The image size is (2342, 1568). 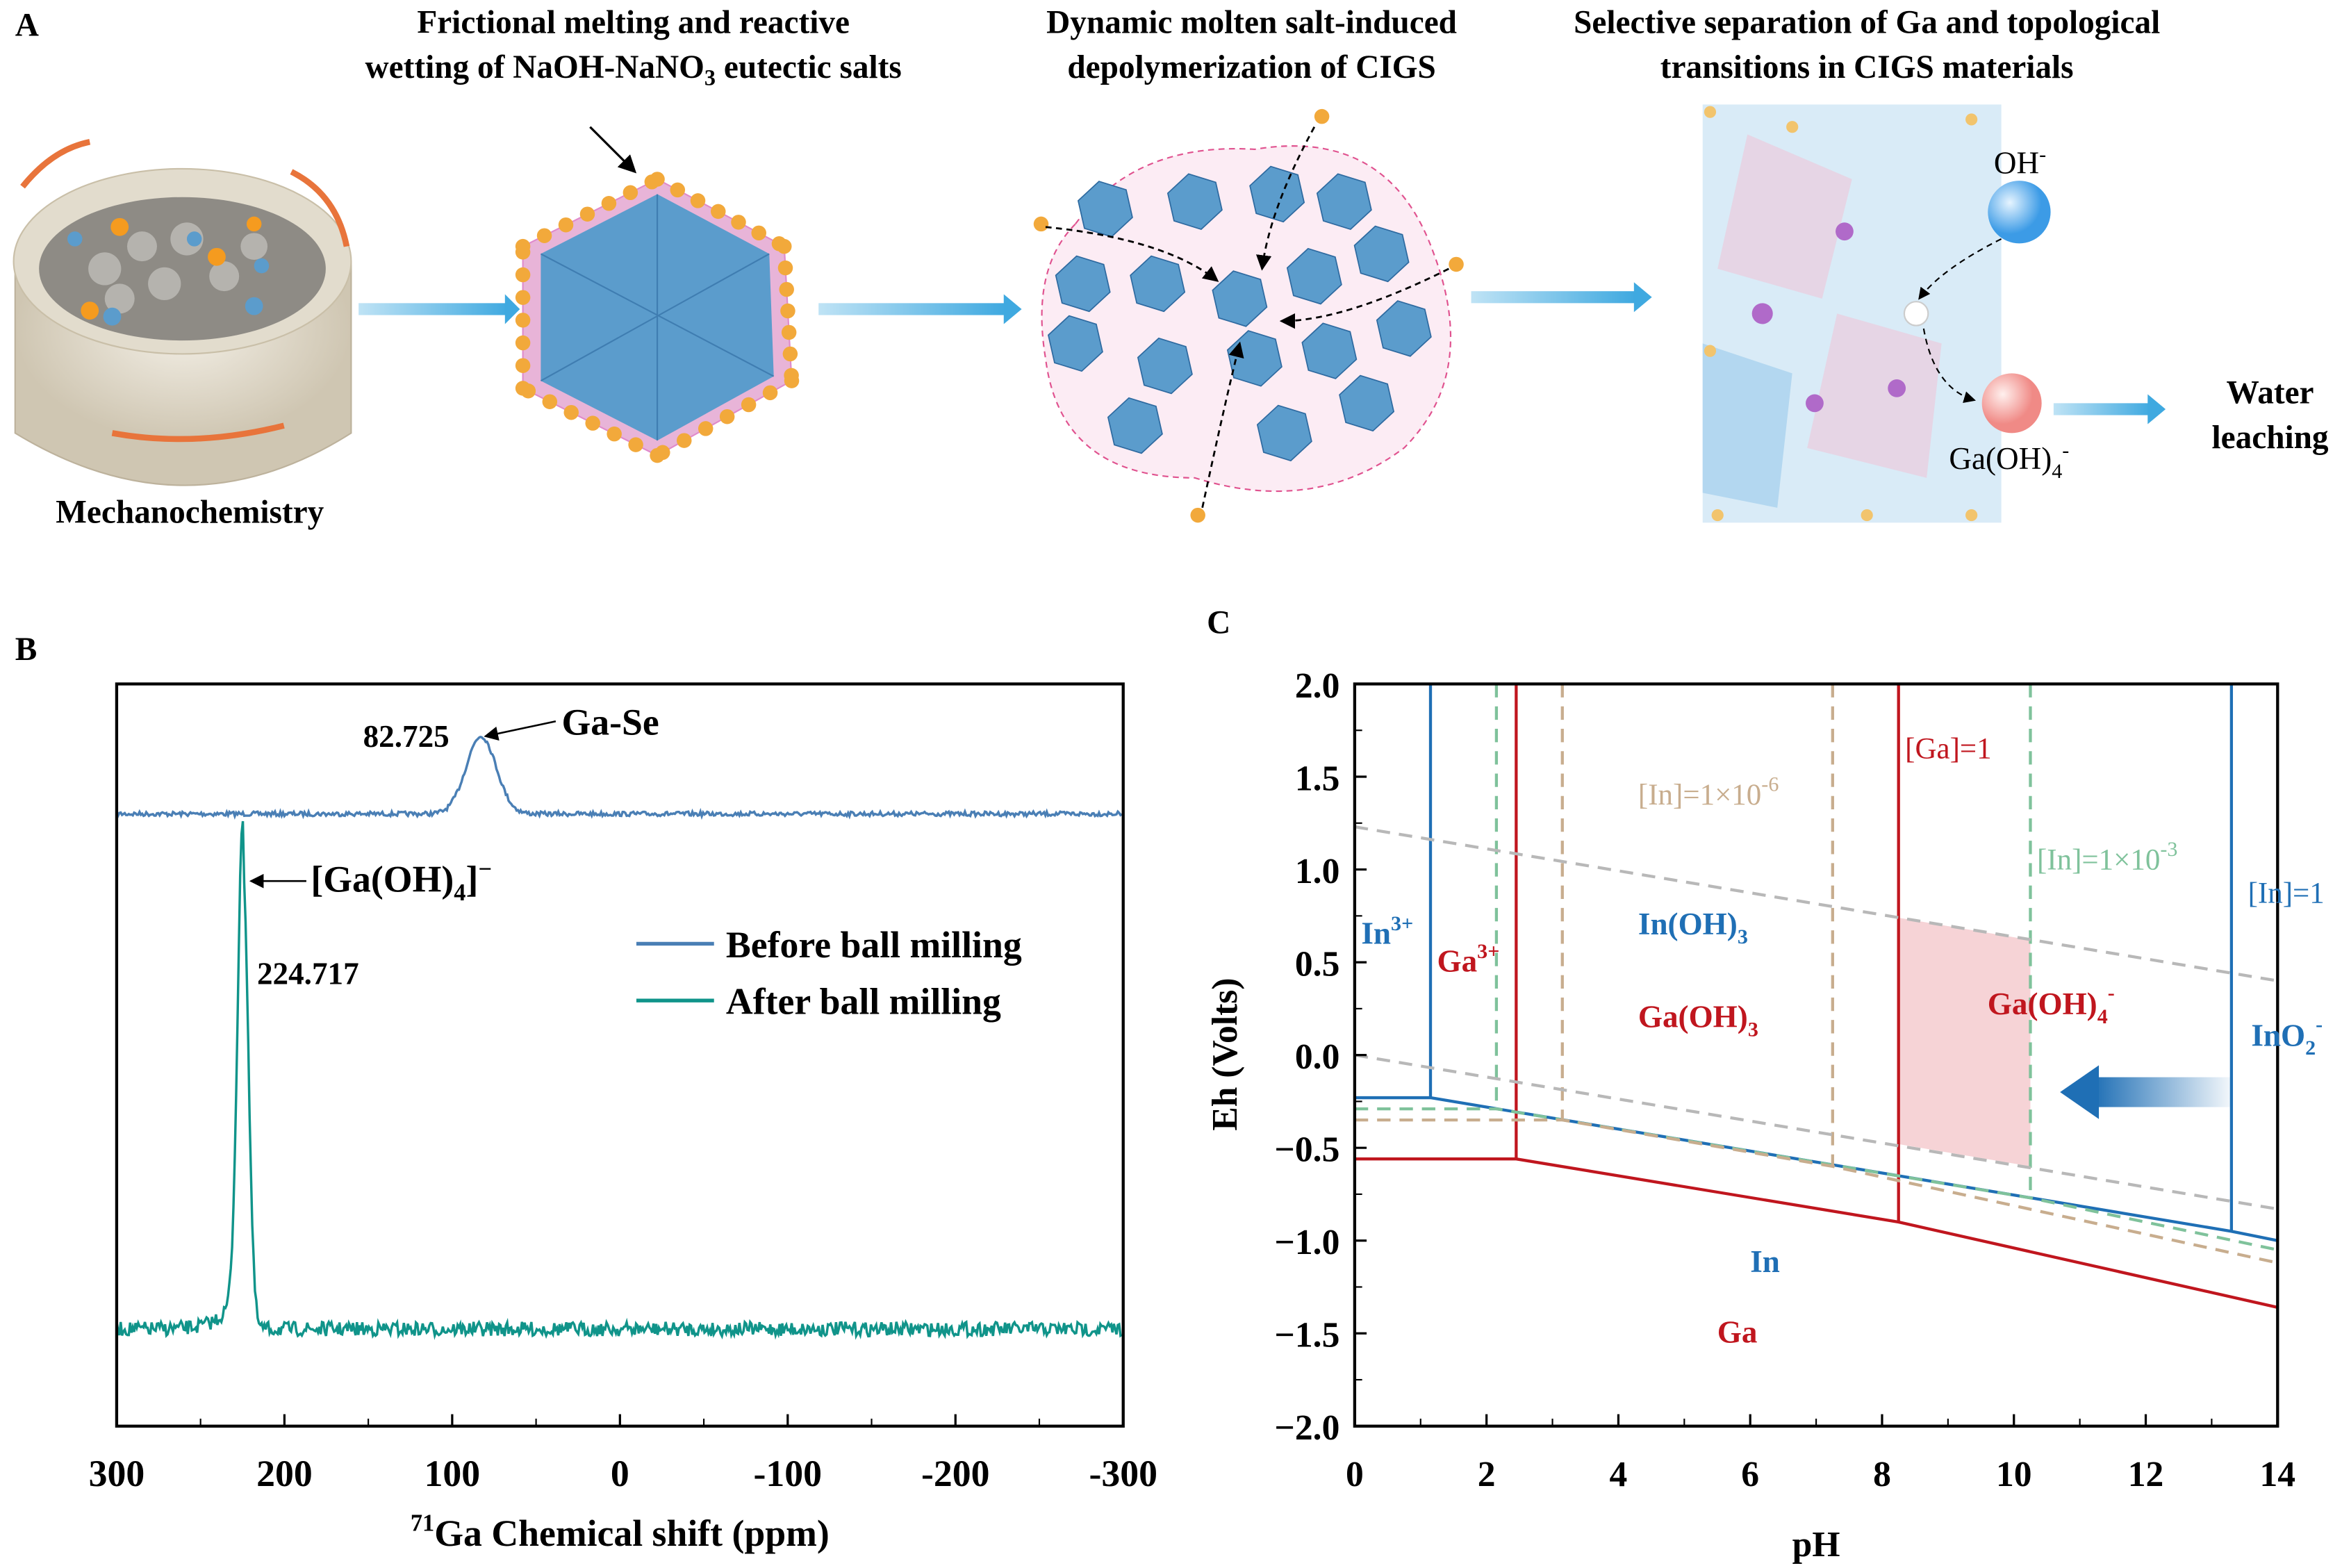 What do you see at coordinates (1876, 313) in the screenshot?
I see `crystal-structure-illustration` at bounding box center [1876, 313].